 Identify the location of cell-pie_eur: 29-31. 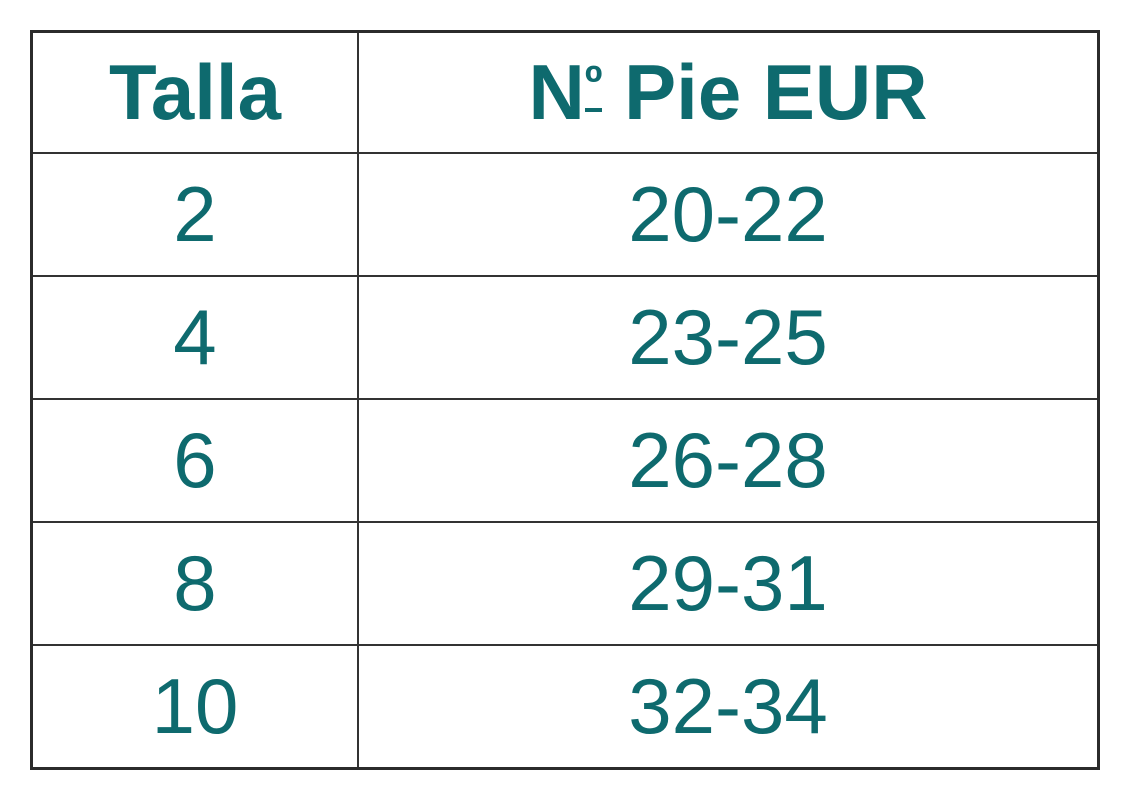
(728, 583).